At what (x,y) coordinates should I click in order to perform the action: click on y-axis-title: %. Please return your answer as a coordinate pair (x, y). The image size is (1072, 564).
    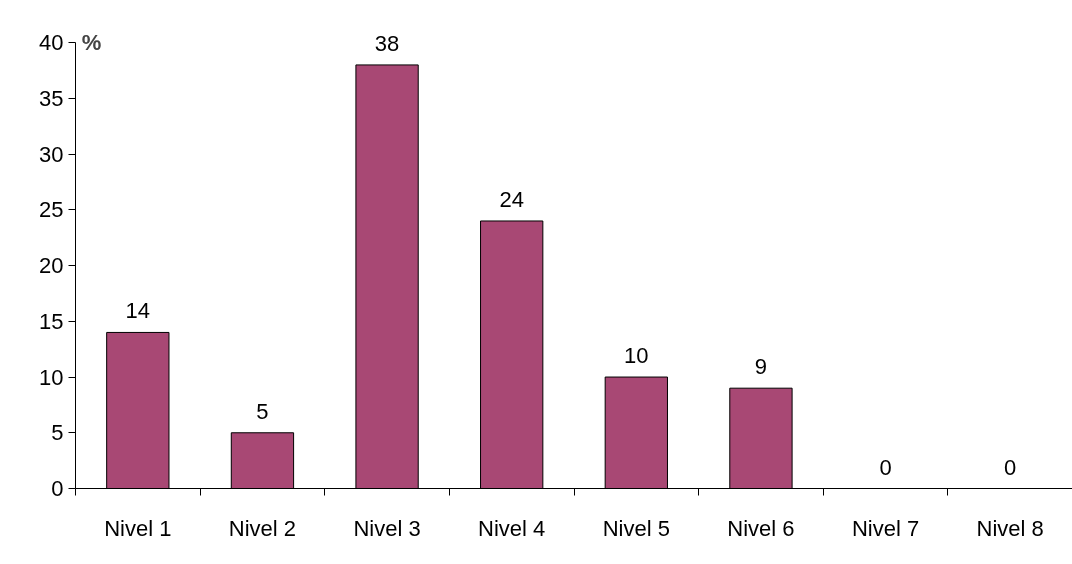
    Looking at the image, I should click on (91, 43).